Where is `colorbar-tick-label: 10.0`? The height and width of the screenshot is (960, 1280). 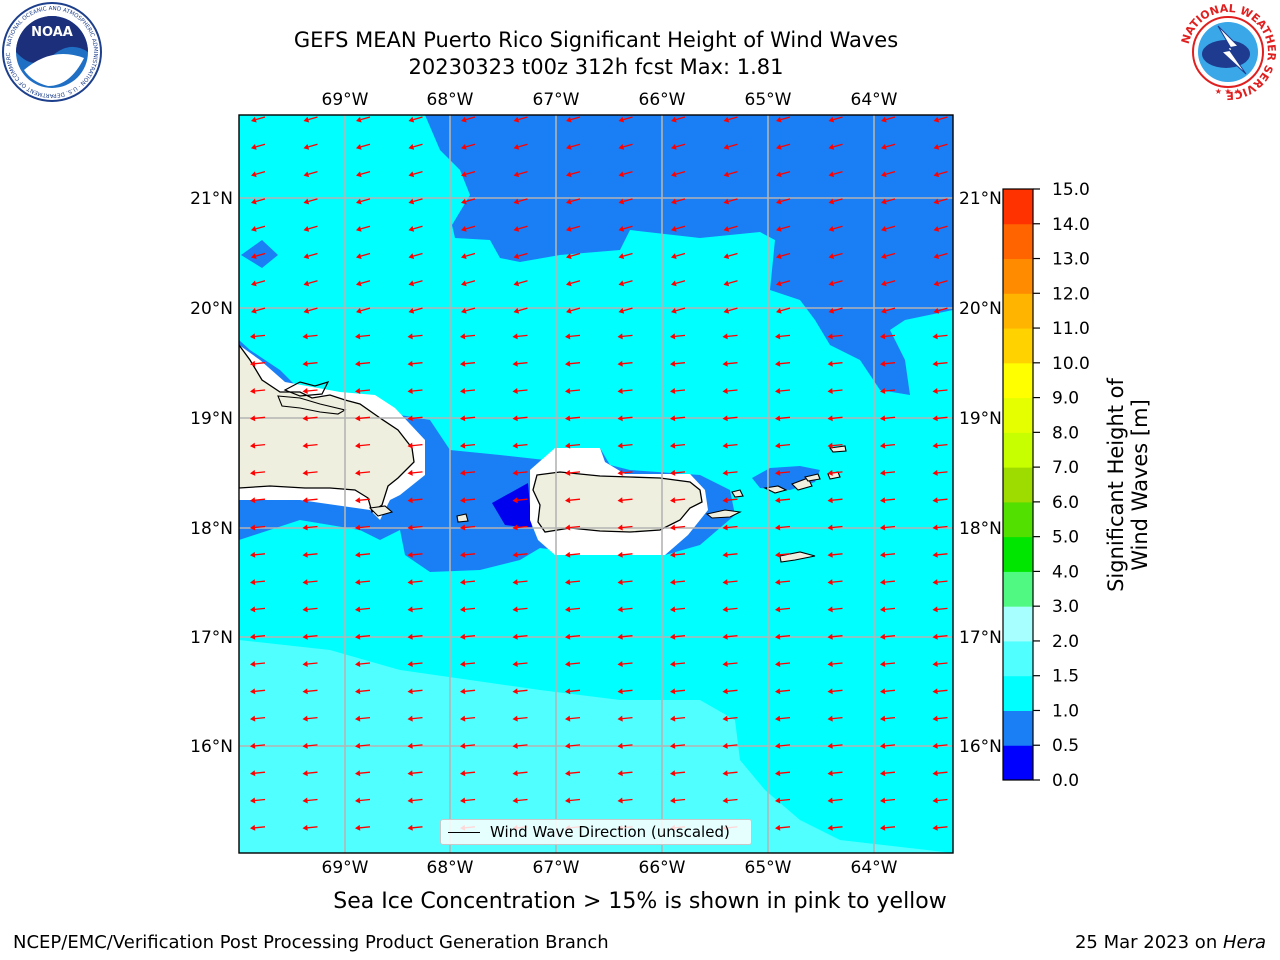
colorbar-tick-label: 10.0 is located at coordinates (1071, 364).